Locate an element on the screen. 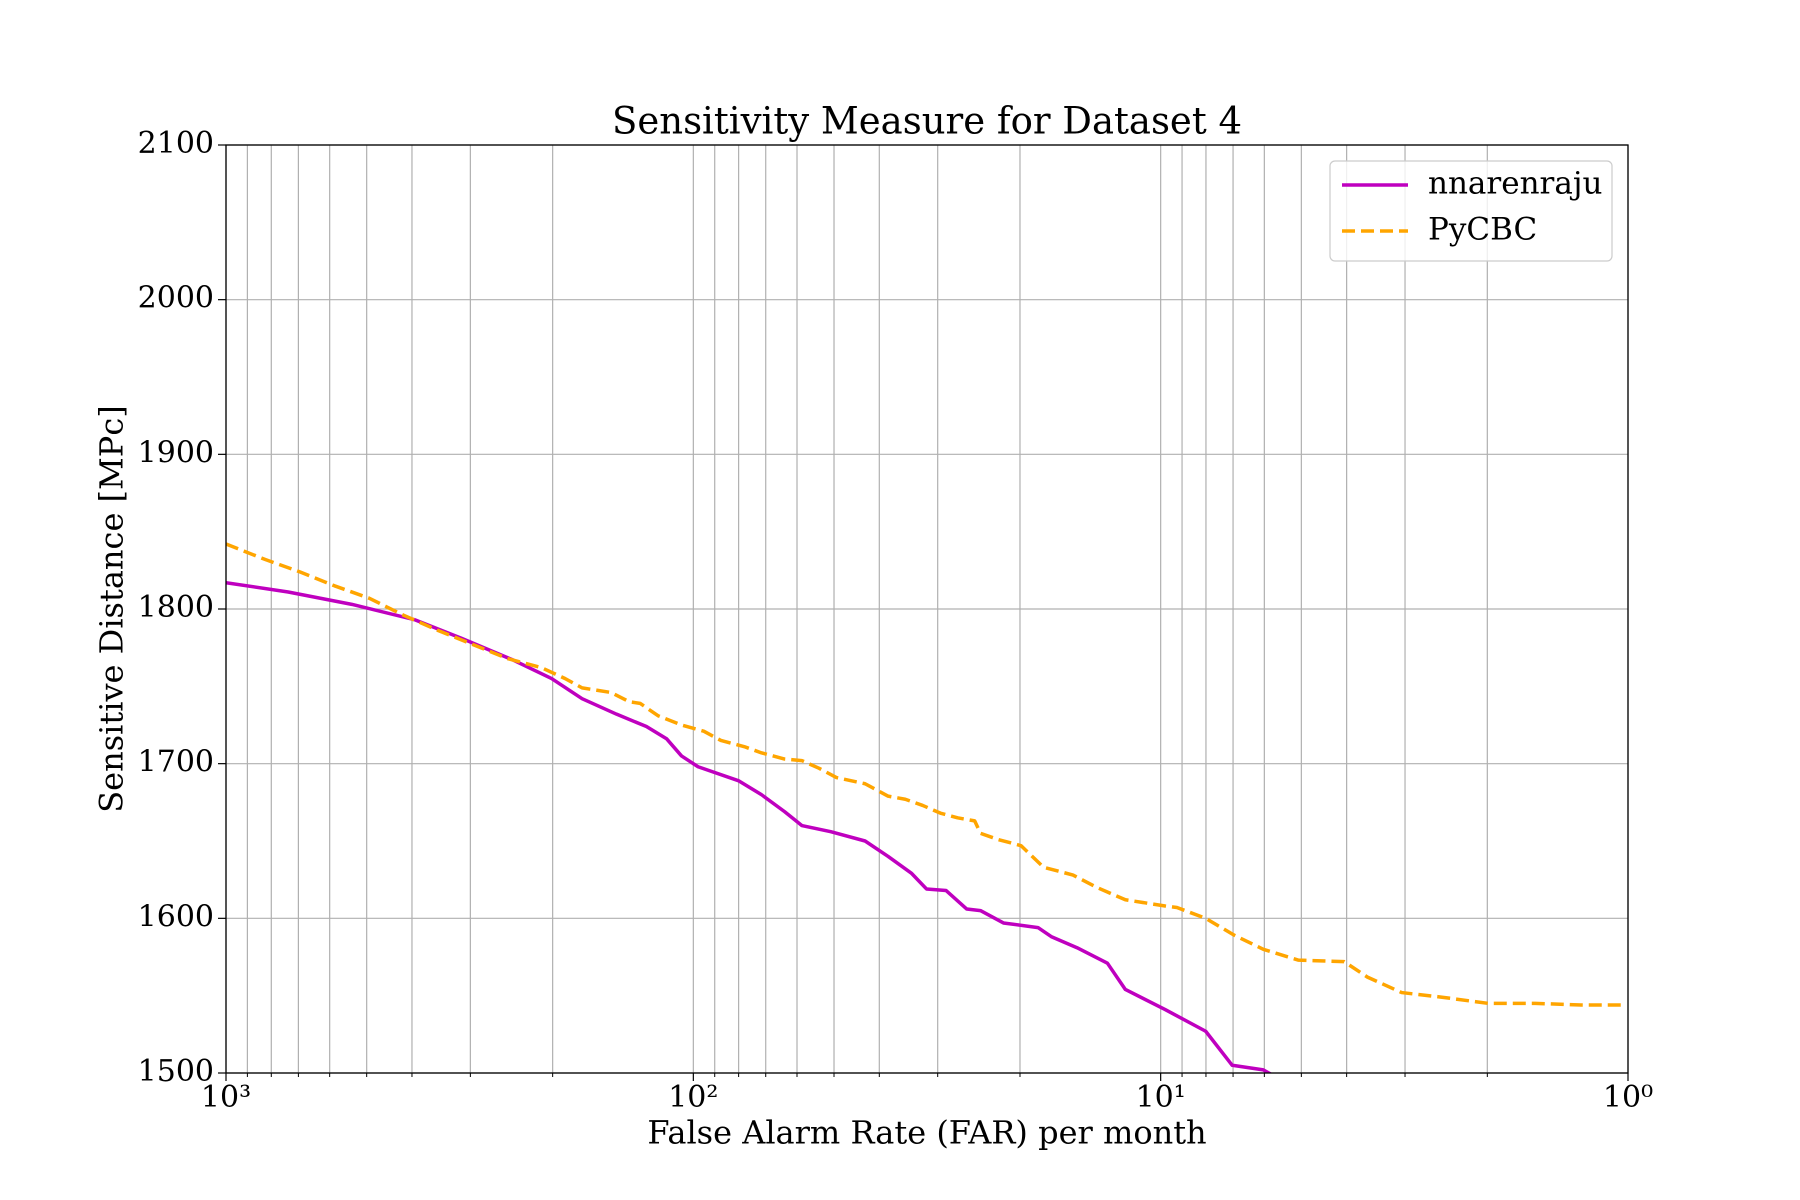 The height and width of the screenshot is (1200, 1800). y-tick-label: 2000 is located at coordinates (176, 298).